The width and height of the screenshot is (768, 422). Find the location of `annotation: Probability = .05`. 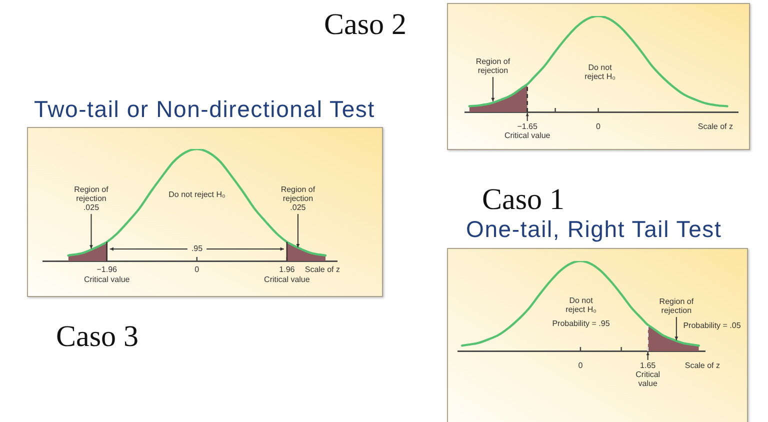

annotation: Probability = .05 is located at coordinates (712, 325).